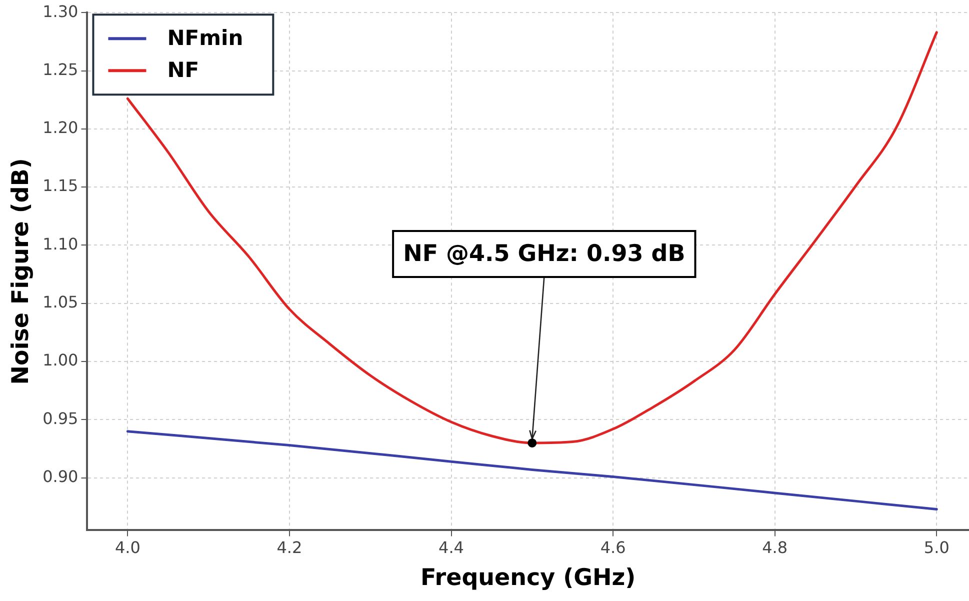  What do you see at coordinates (205, 38) in the screenshot?
I see `legend-label: NFmin` at bounding box center [205, 38].